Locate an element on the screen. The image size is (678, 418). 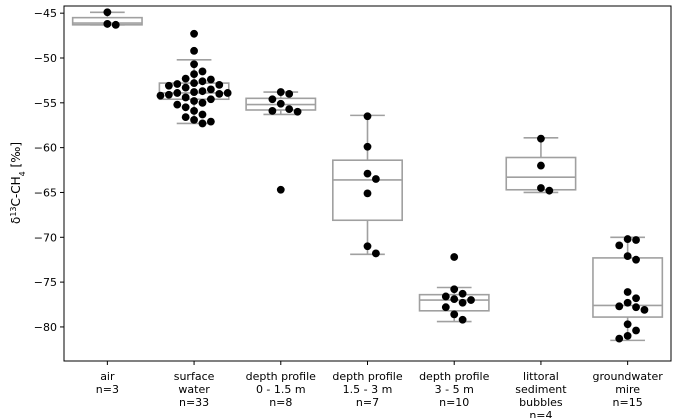
y-tick-label: −60 is located at coordinates (45, 148).